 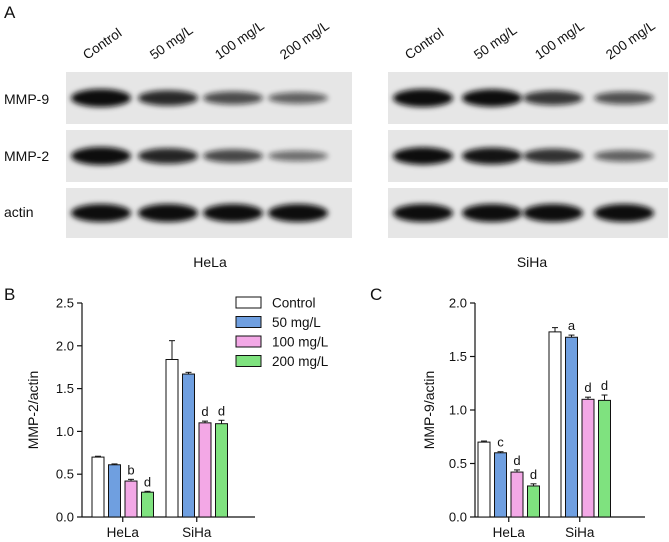 I want to click on panel-label-a: A, so click(x=10, y=12).